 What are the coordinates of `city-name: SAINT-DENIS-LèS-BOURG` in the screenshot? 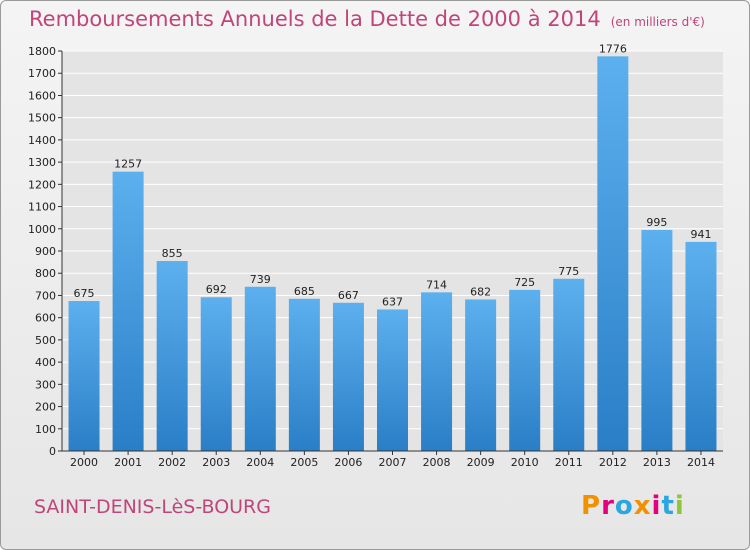 It's located at (152, 507).